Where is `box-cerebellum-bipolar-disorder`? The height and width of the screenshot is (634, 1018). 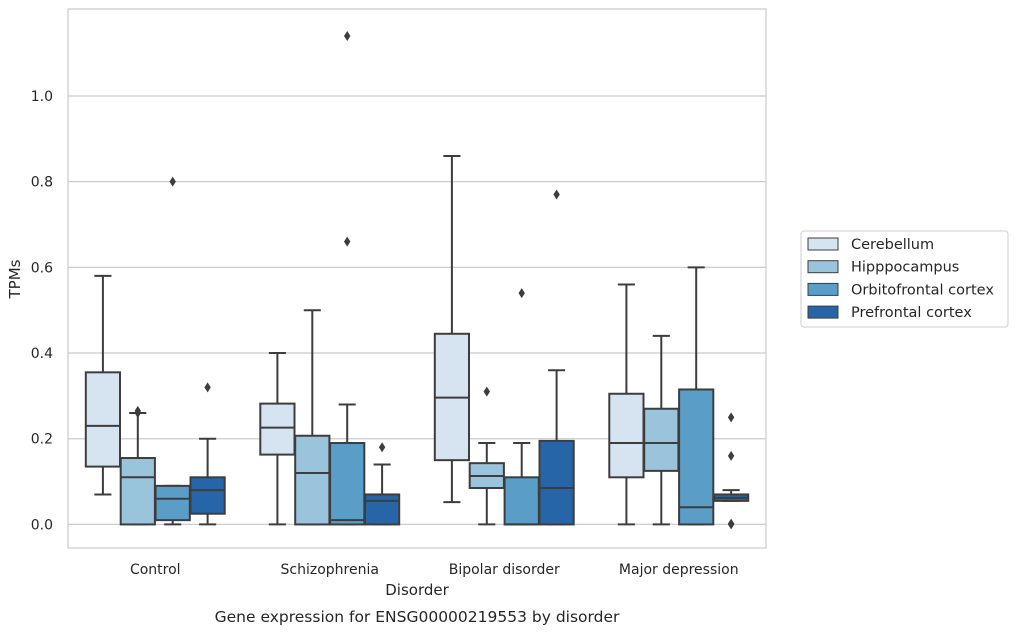
box-cerebellum-bipolar-disorder is located at coordinates (452, 329).